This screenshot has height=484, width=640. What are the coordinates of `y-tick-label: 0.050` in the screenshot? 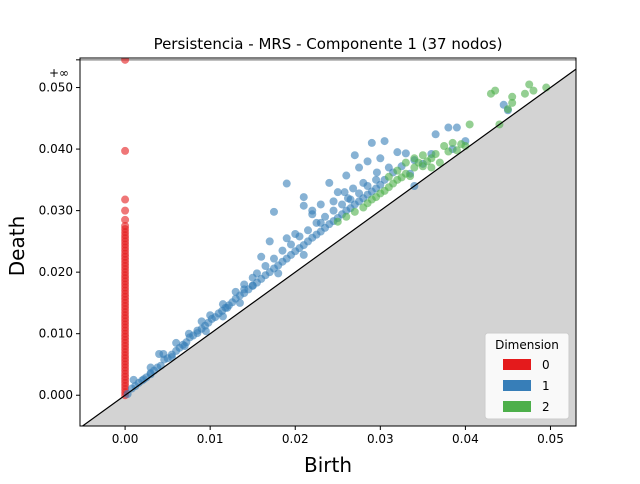 It's located at (56, 88).